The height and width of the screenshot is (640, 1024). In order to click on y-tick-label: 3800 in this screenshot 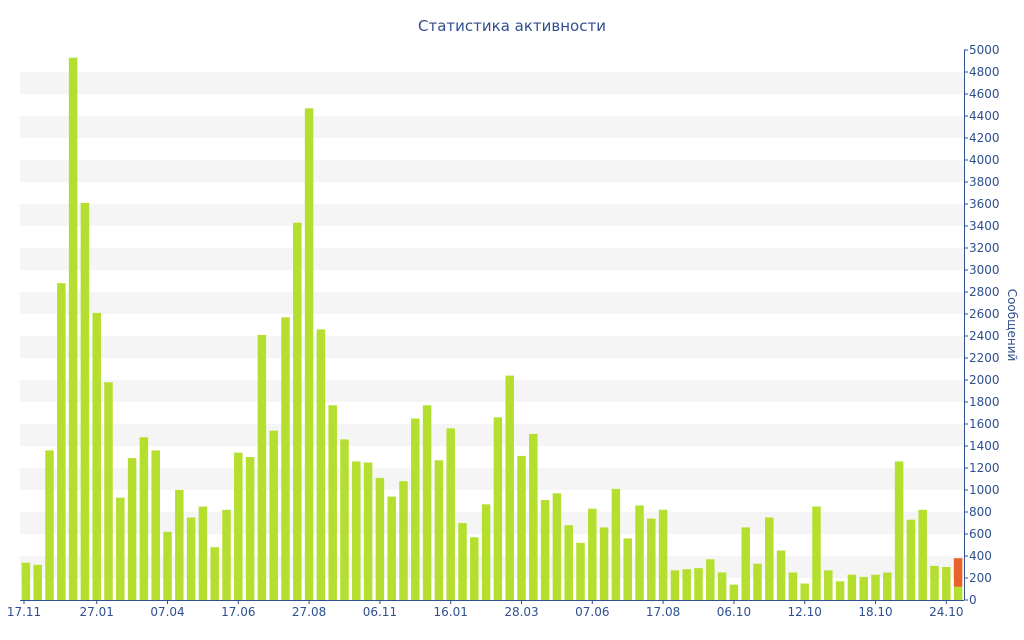, I will do `click(984, 182)`.